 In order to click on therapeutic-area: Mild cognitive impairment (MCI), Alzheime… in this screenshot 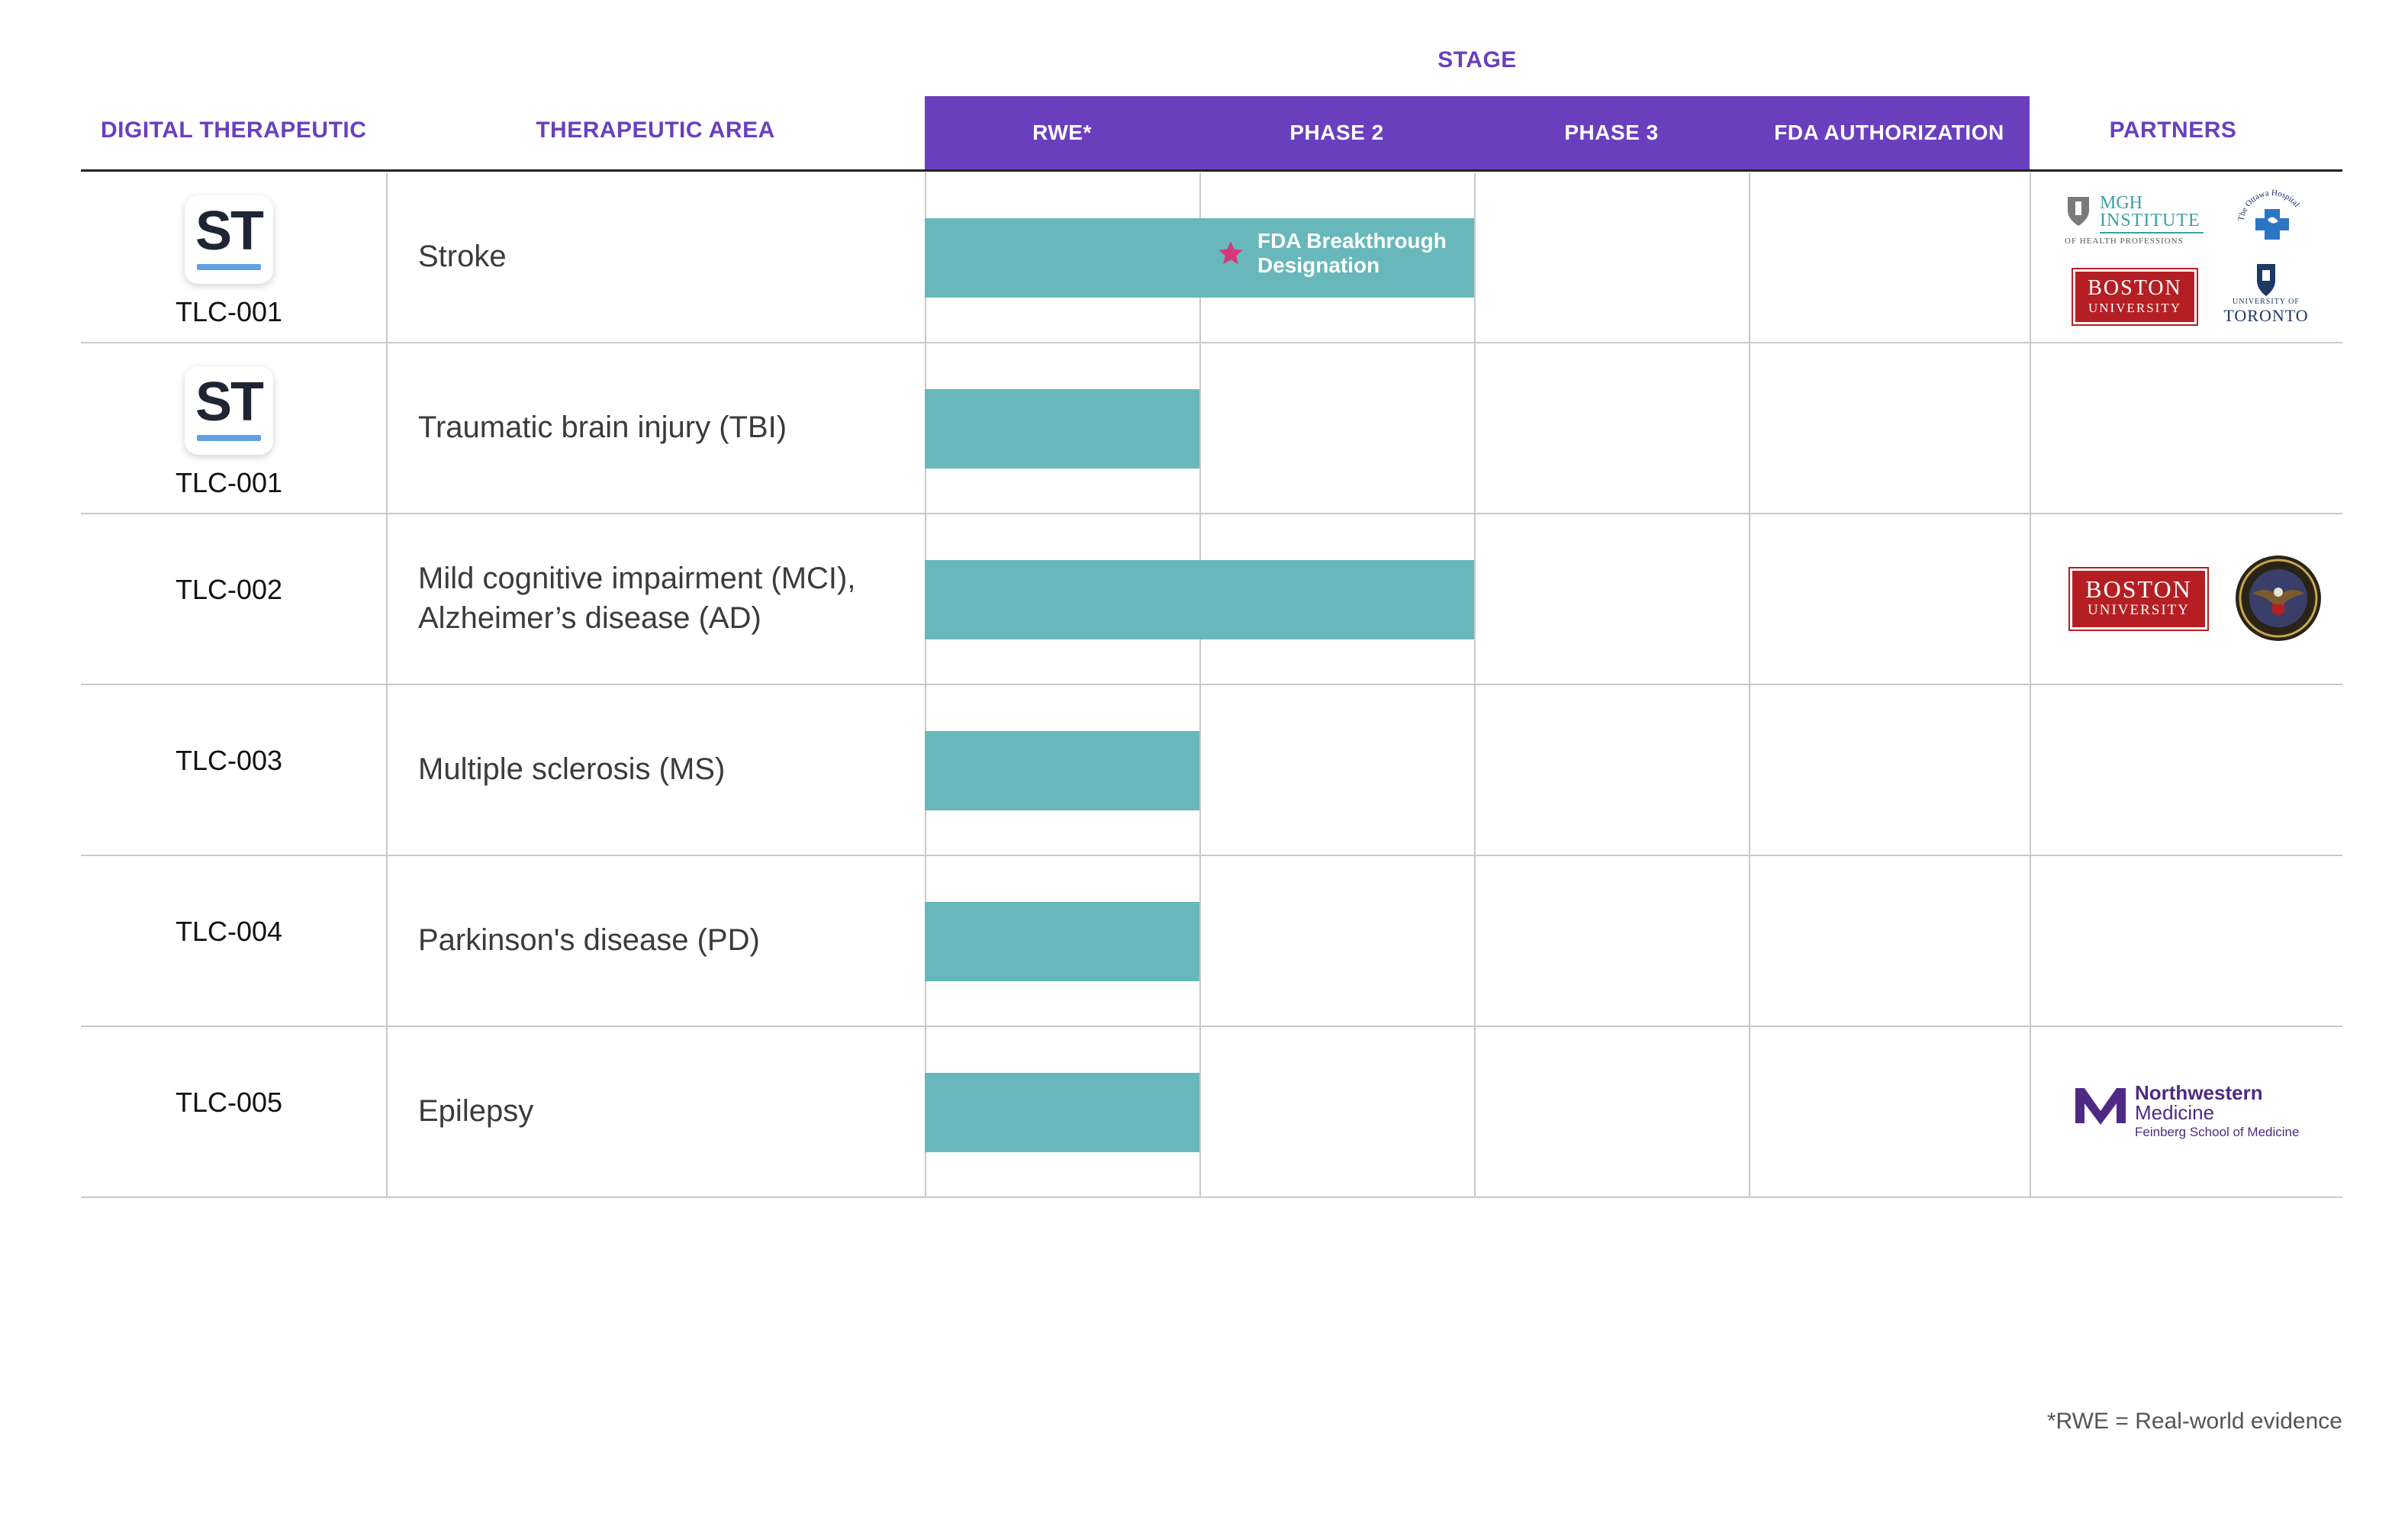, I will do `click(636, 599)`.